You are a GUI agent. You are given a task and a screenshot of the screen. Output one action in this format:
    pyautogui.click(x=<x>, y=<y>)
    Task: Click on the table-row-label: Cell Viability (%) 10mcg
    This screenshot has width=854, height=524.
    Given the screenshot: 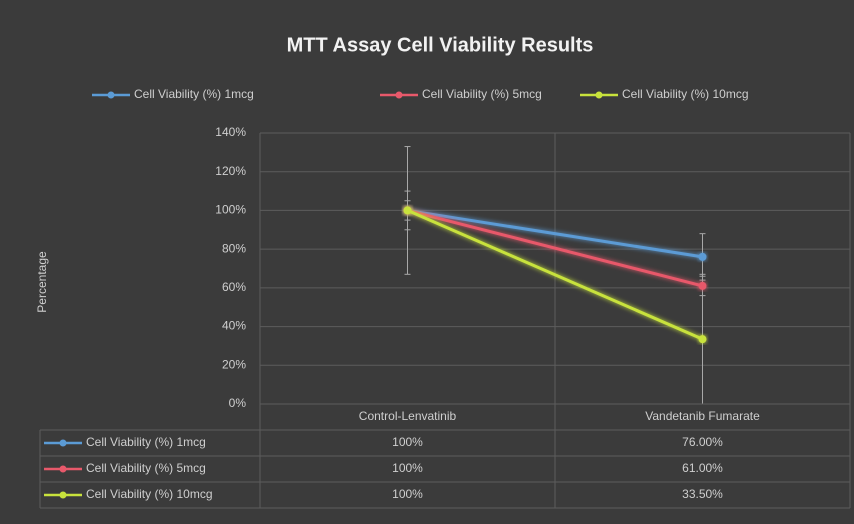 What is the action you would take?
    pyautogui.click(x=149, y=494)
    